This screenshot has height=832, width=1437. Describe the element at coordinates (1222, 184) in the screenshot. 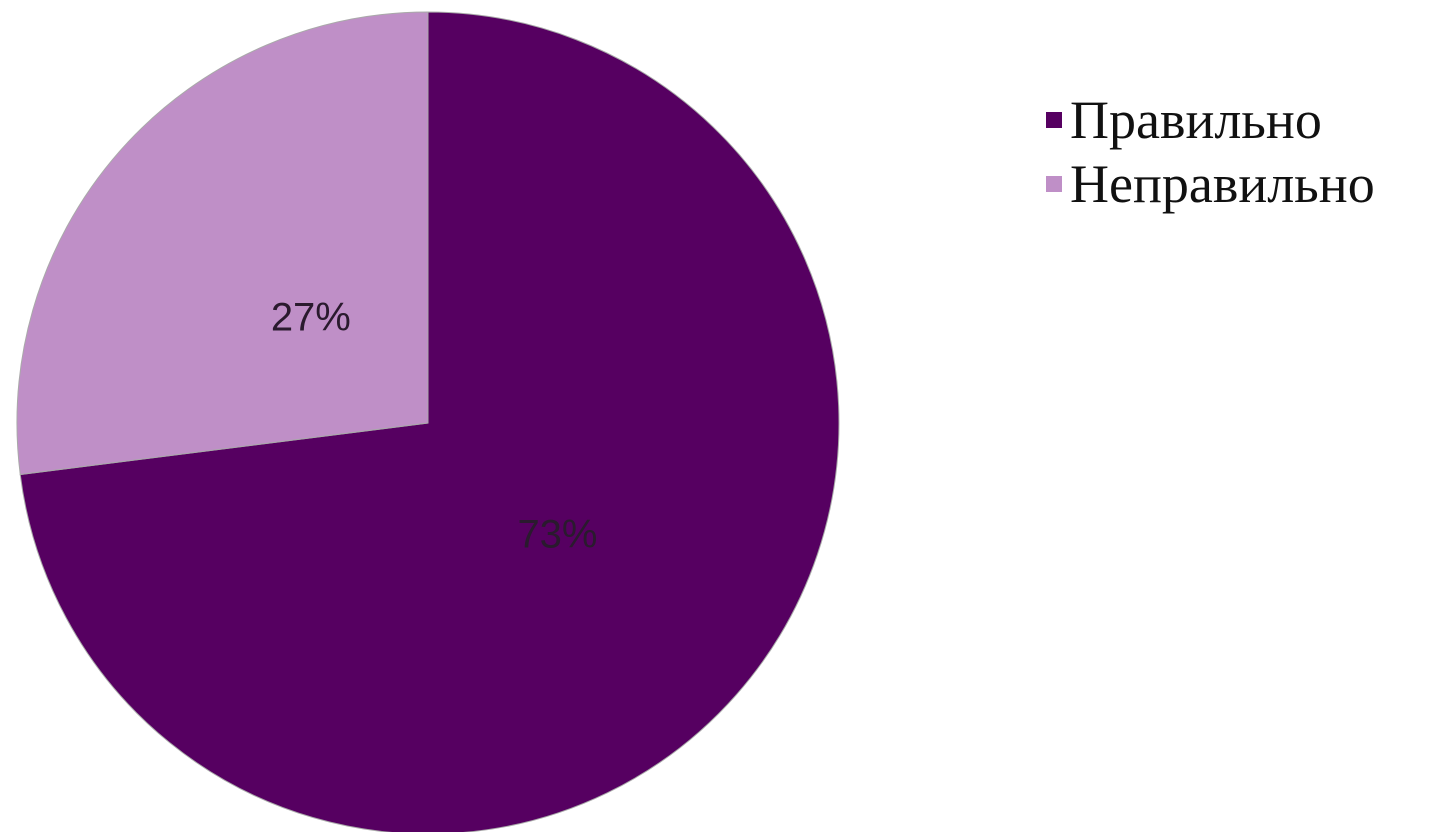

I see `legend-label-incorrect: Неправильно` at that location.